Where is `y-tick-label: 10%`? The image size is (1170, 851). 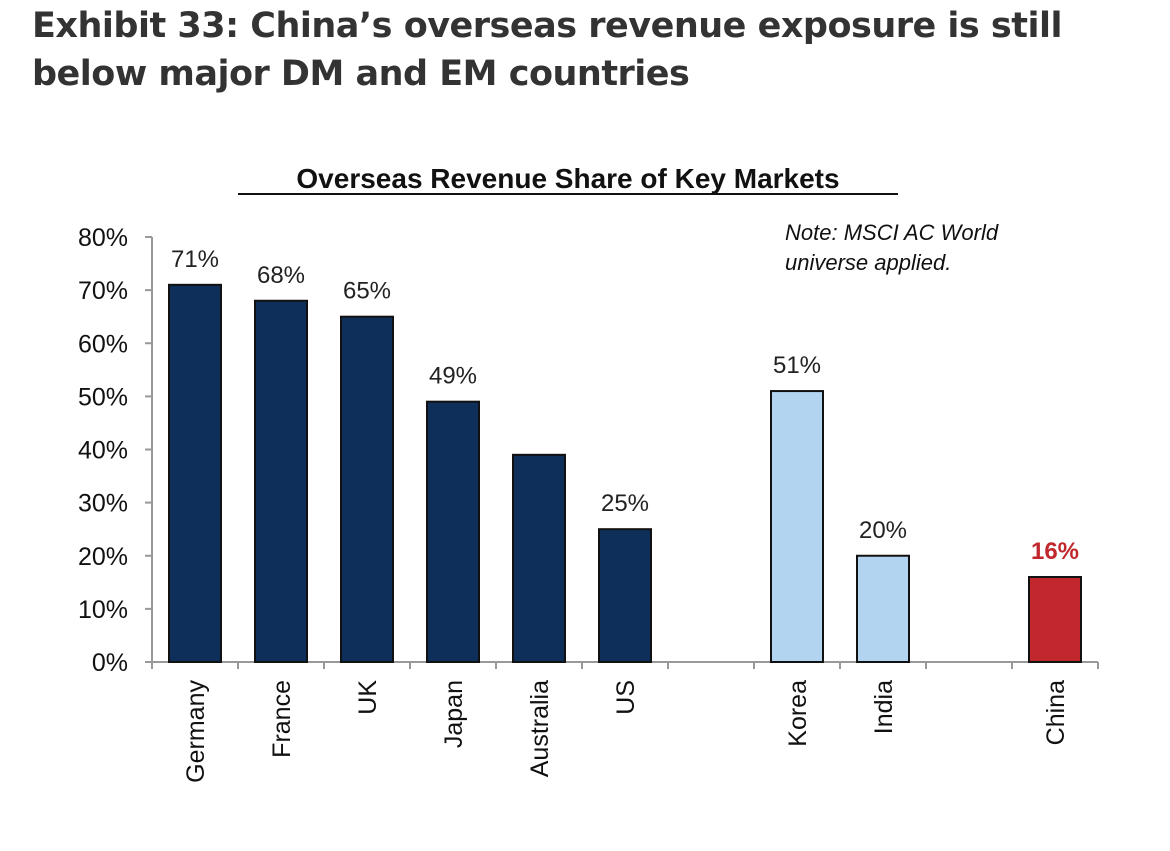 y-tick-label: 10% is located at coordinates (103, 610).